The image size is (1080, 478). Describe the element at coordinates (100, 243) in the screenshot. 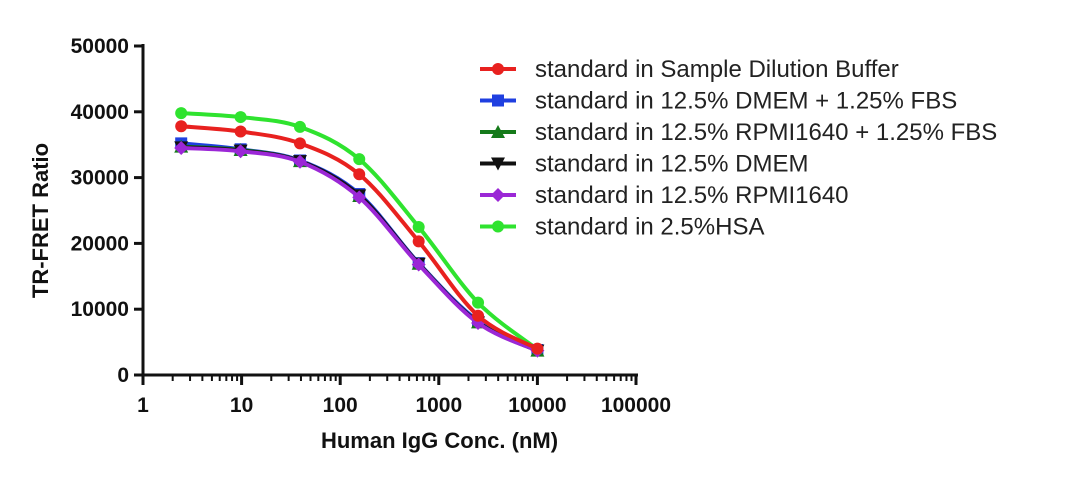

I see `y-tick-label: 20000` at that location.